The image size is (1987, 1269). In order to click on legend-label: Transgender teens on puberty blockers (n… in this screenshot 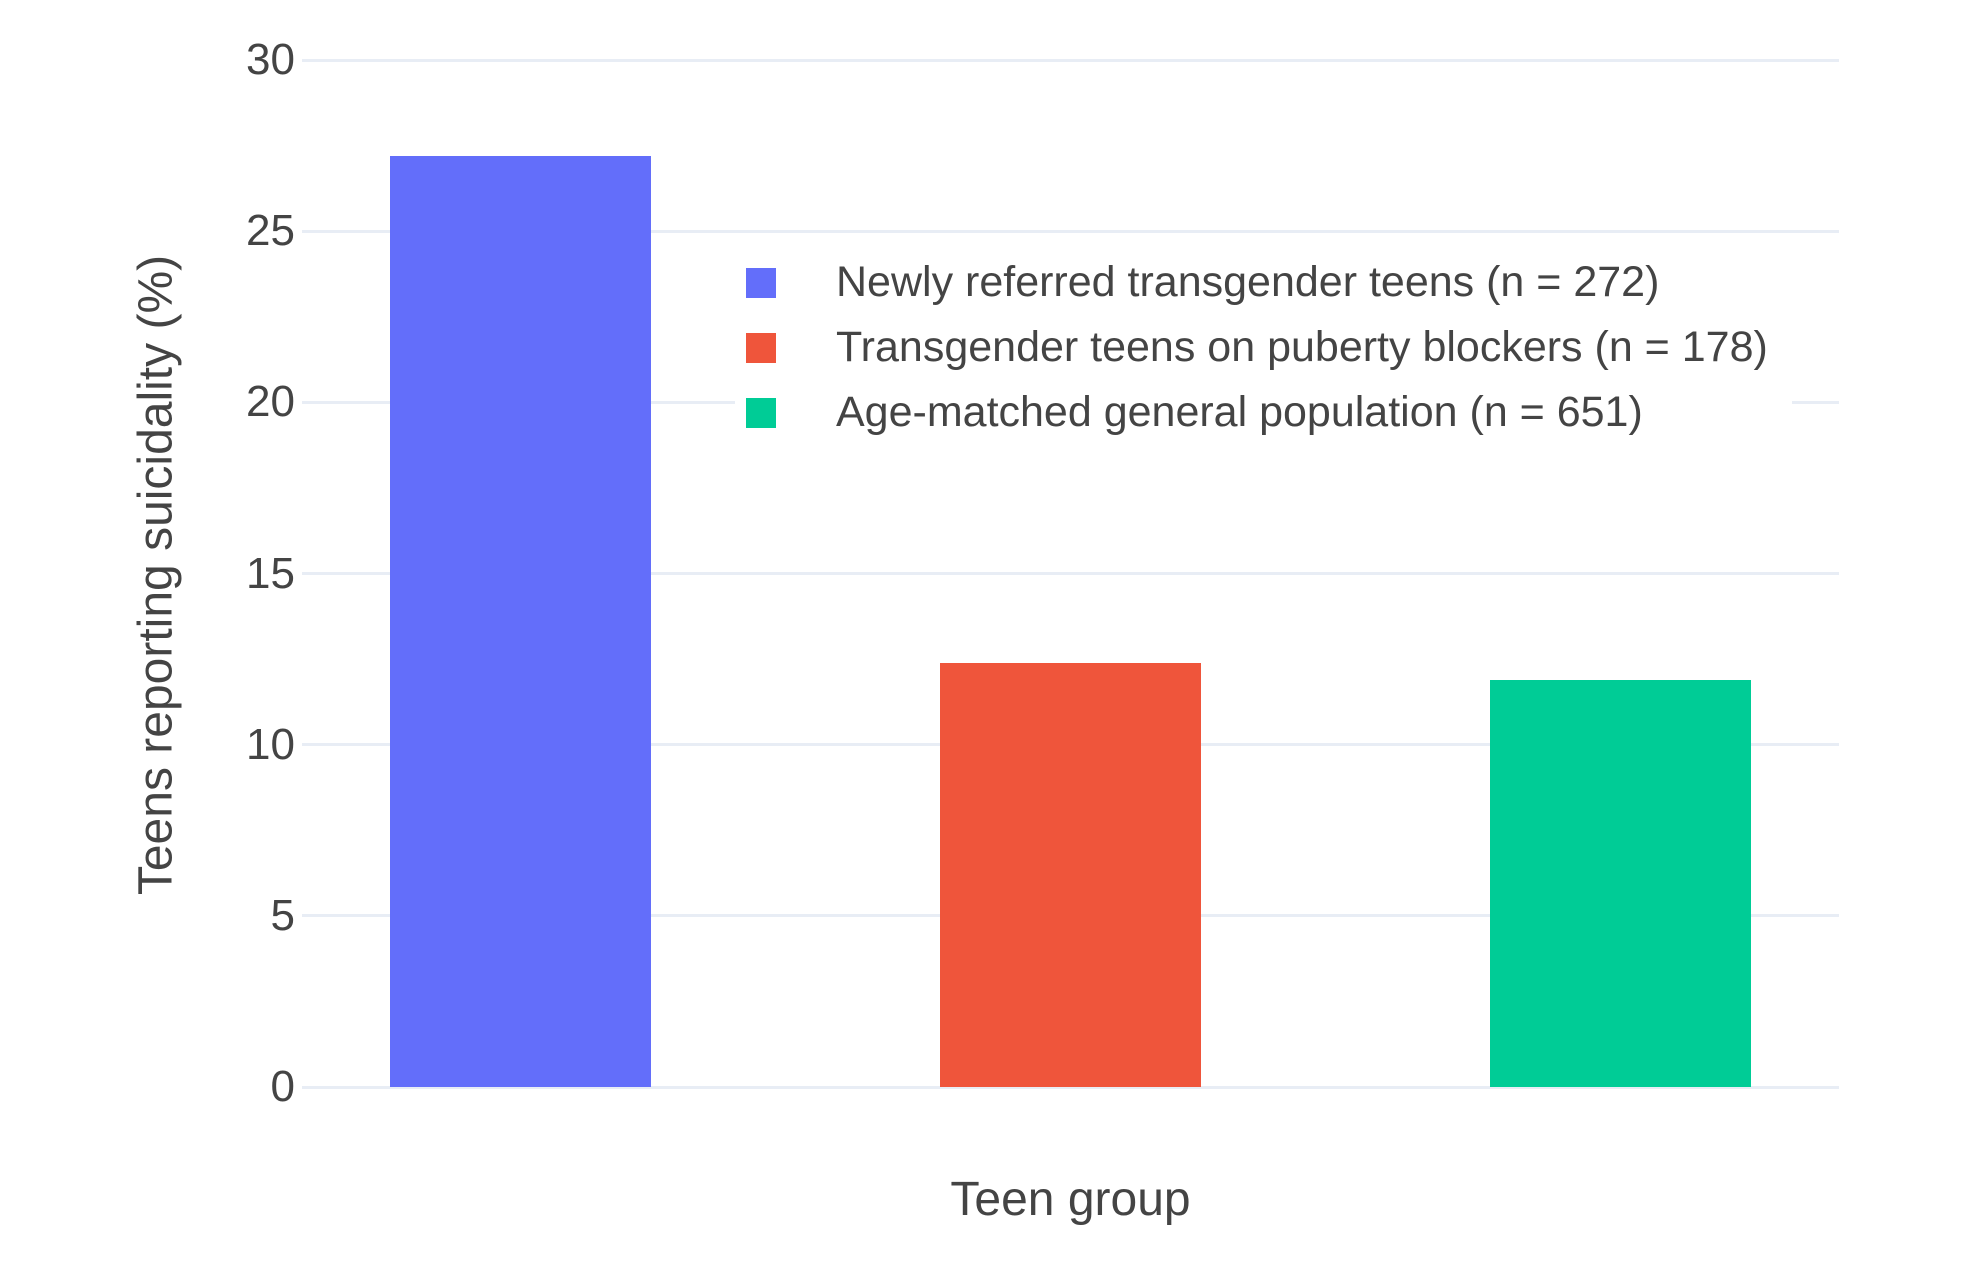, I will do `click(1302, 347)`.